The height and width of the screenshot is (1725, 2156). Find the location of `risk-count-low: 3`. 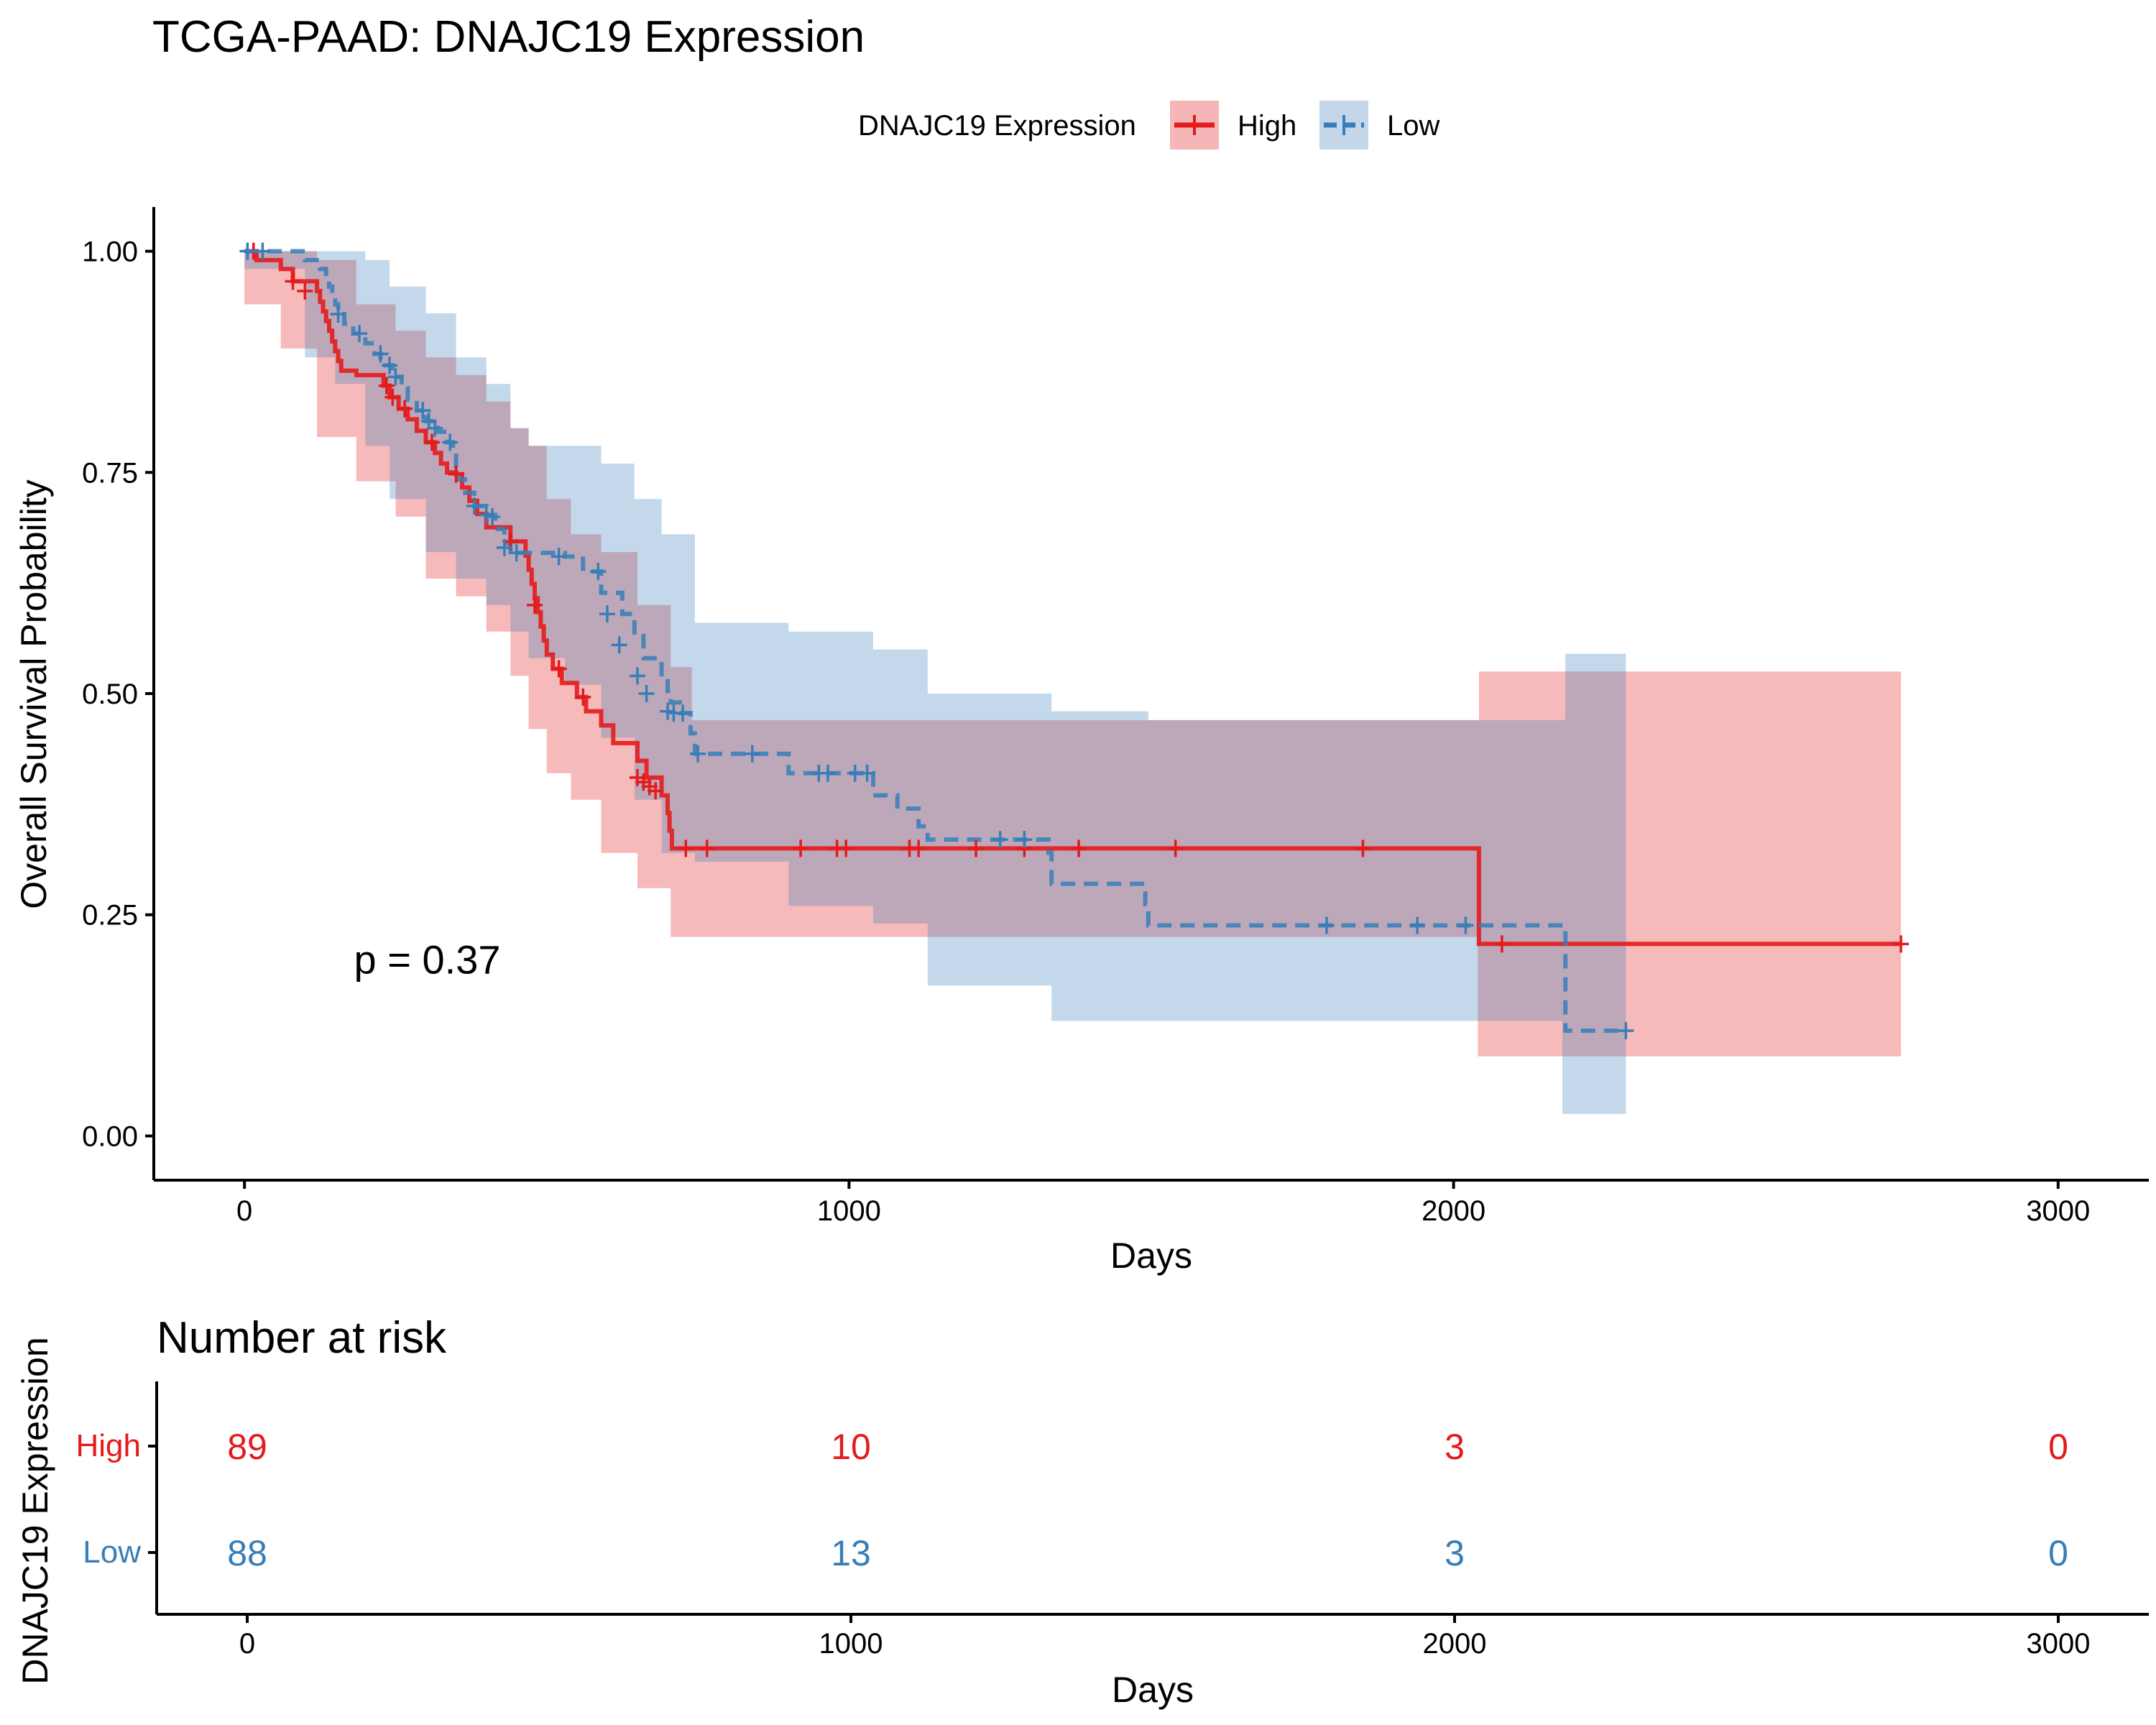

risk-count-low: 3 is located at coordinates (1455, 1553).